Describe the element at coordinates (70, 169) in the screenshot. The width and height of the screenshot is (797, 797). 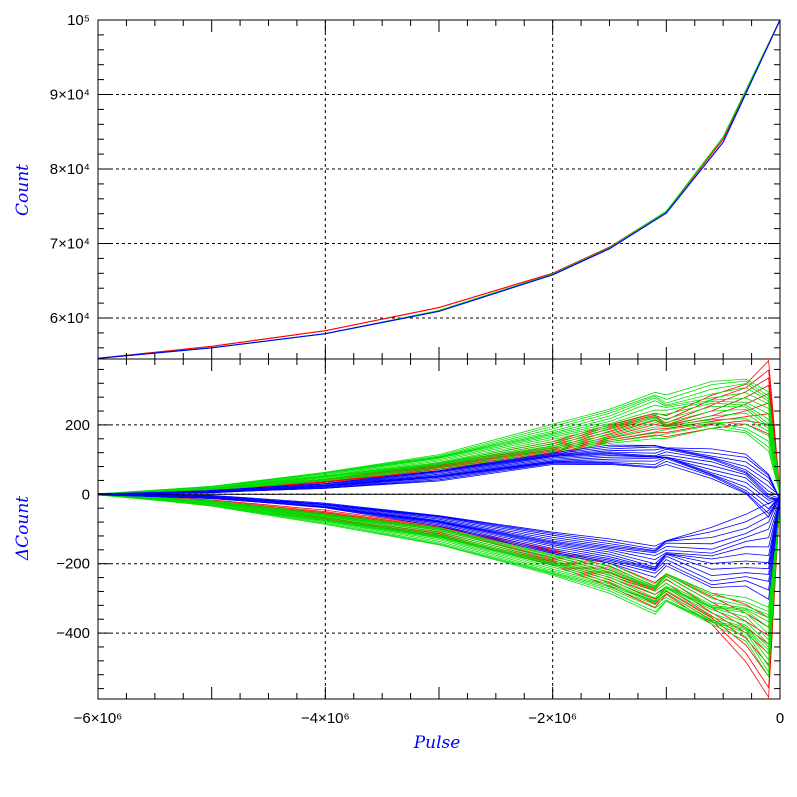
I see `count-ytick-label: 8×10⁴` at that location.